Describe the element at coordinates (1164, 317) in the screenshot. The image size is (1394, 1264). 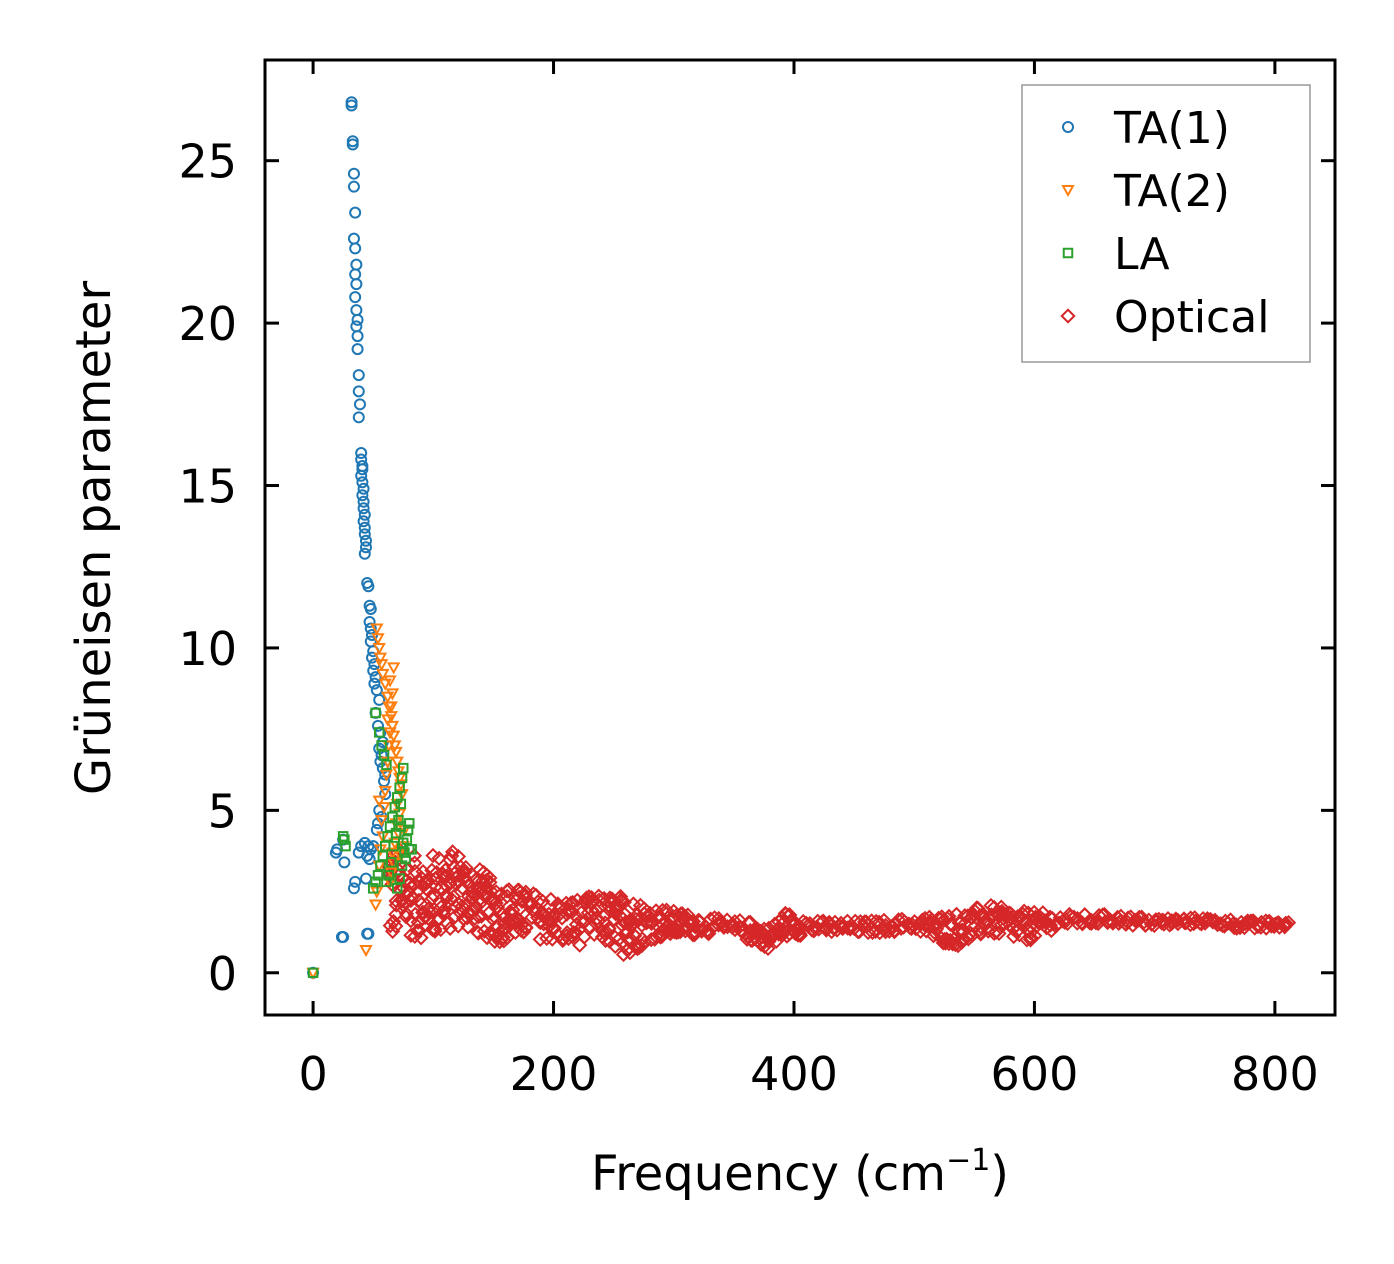
I see `legend-item: Optical` at that location.